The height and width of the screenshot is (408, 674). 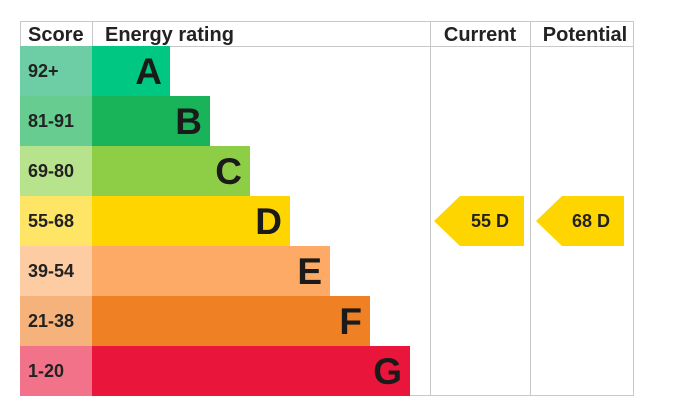 I want to click on score-cell-e, so click(x=56, y=271).